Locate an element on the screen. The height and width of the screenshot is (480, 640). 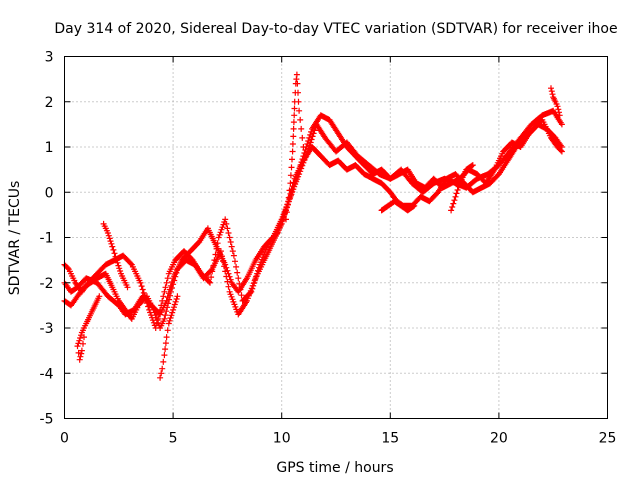
y-tick-label: 0 is located at coordinates (49, 193).